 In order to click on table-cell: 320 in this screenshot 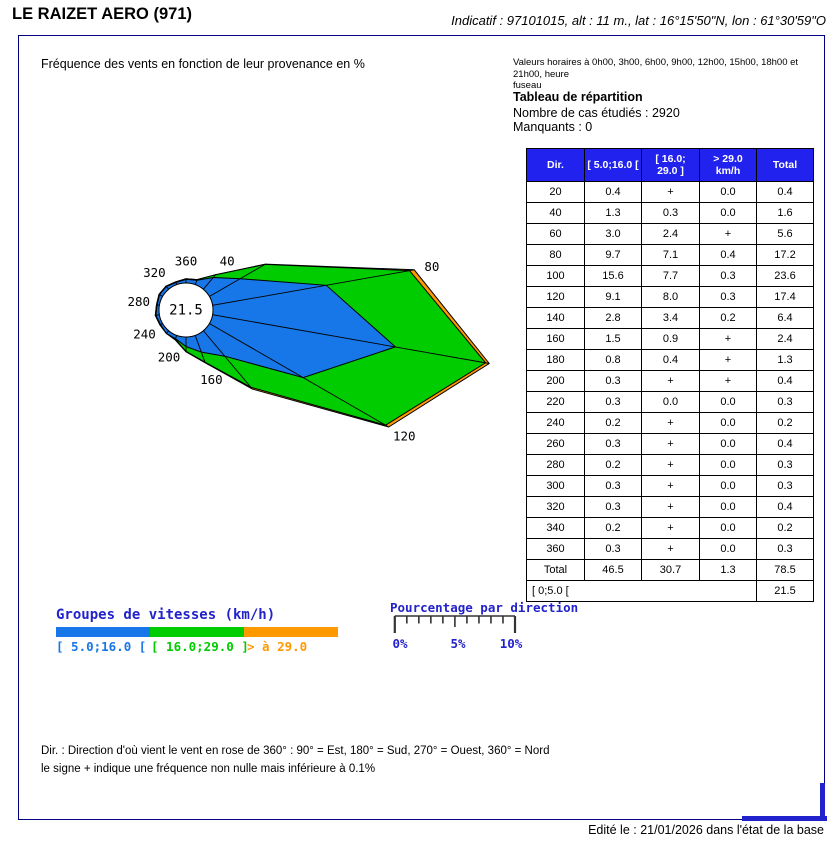, I will do `click(555, 507)`.